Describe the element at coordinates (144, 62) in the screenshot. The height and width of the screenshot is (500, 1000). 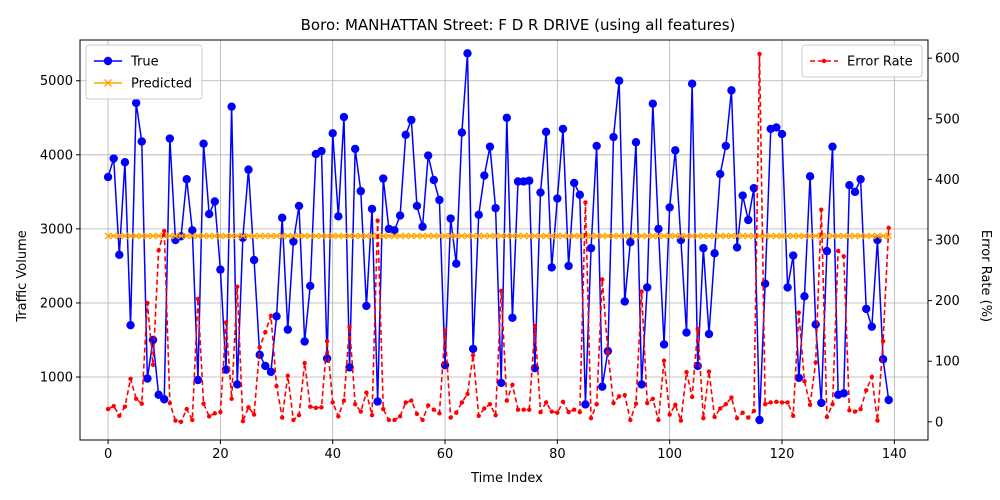
I see `legend-label: True` at that location.